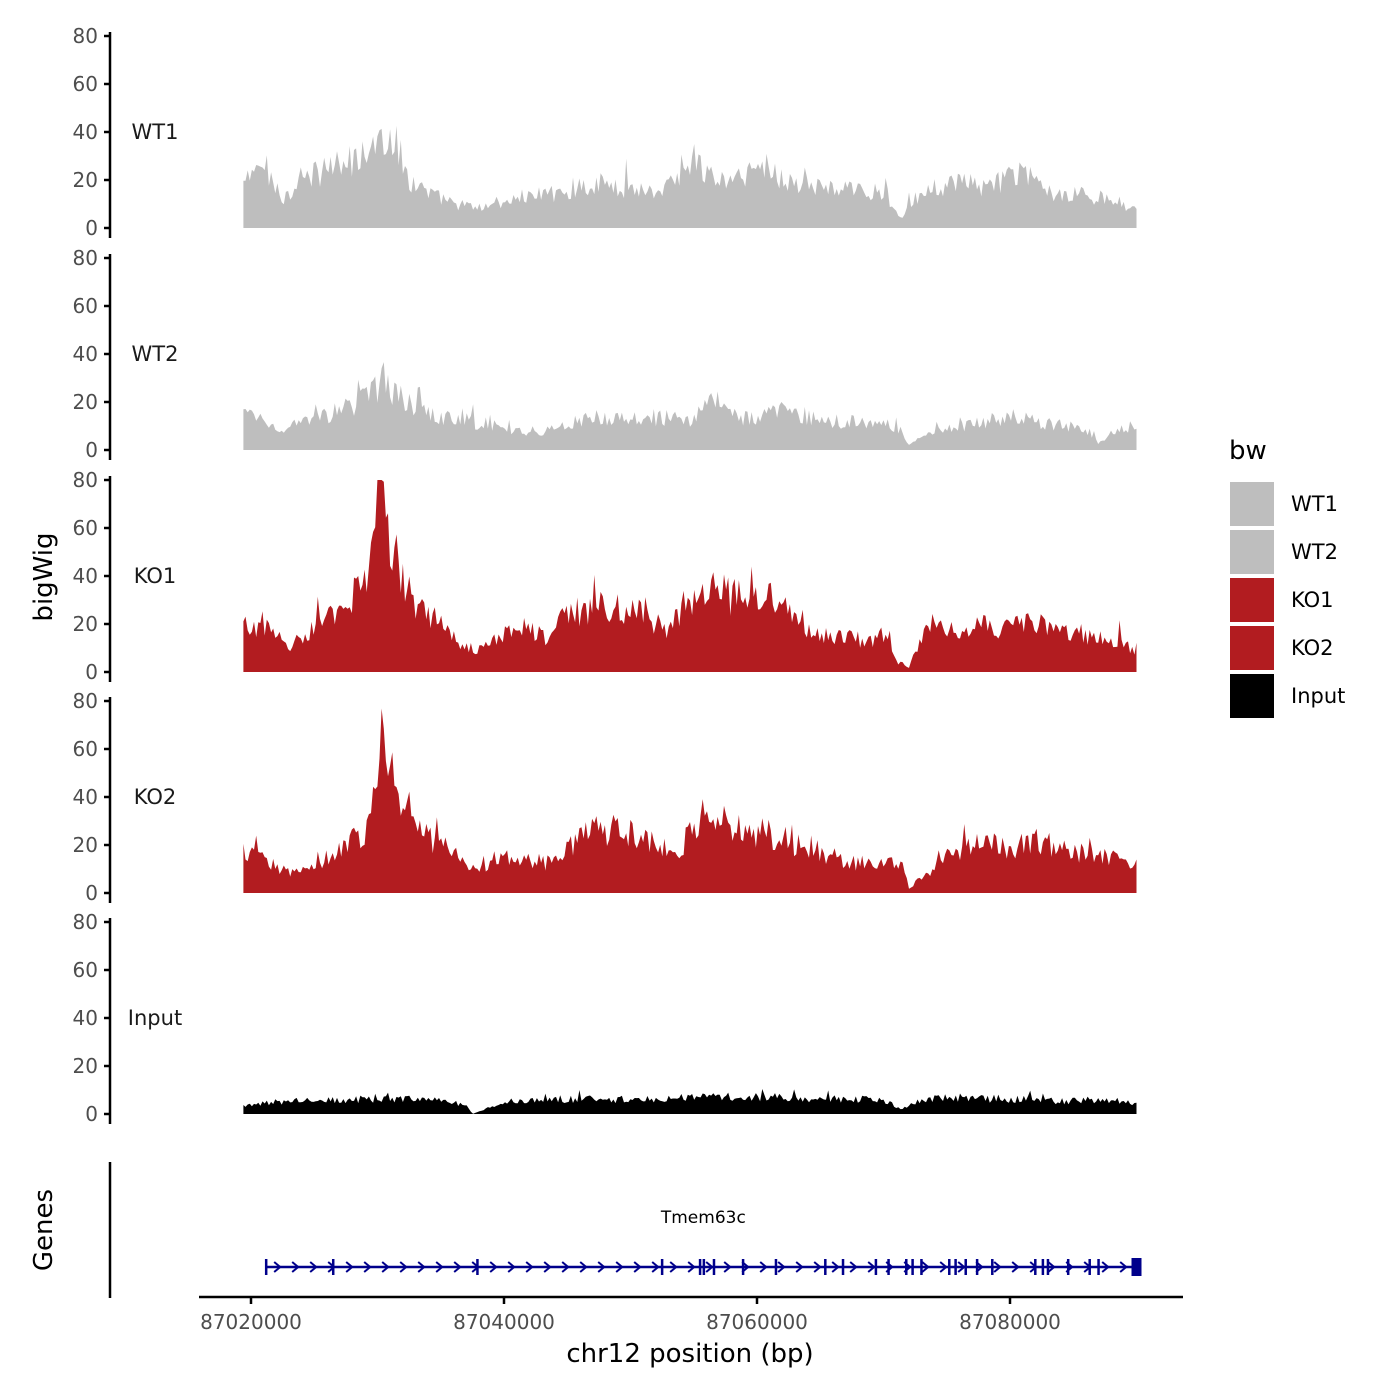 This screenshot has height=1400, width=1400. Describe the element at coordinates (1248, 451) in the screenshot. I see `legend-title: bw` at that location.